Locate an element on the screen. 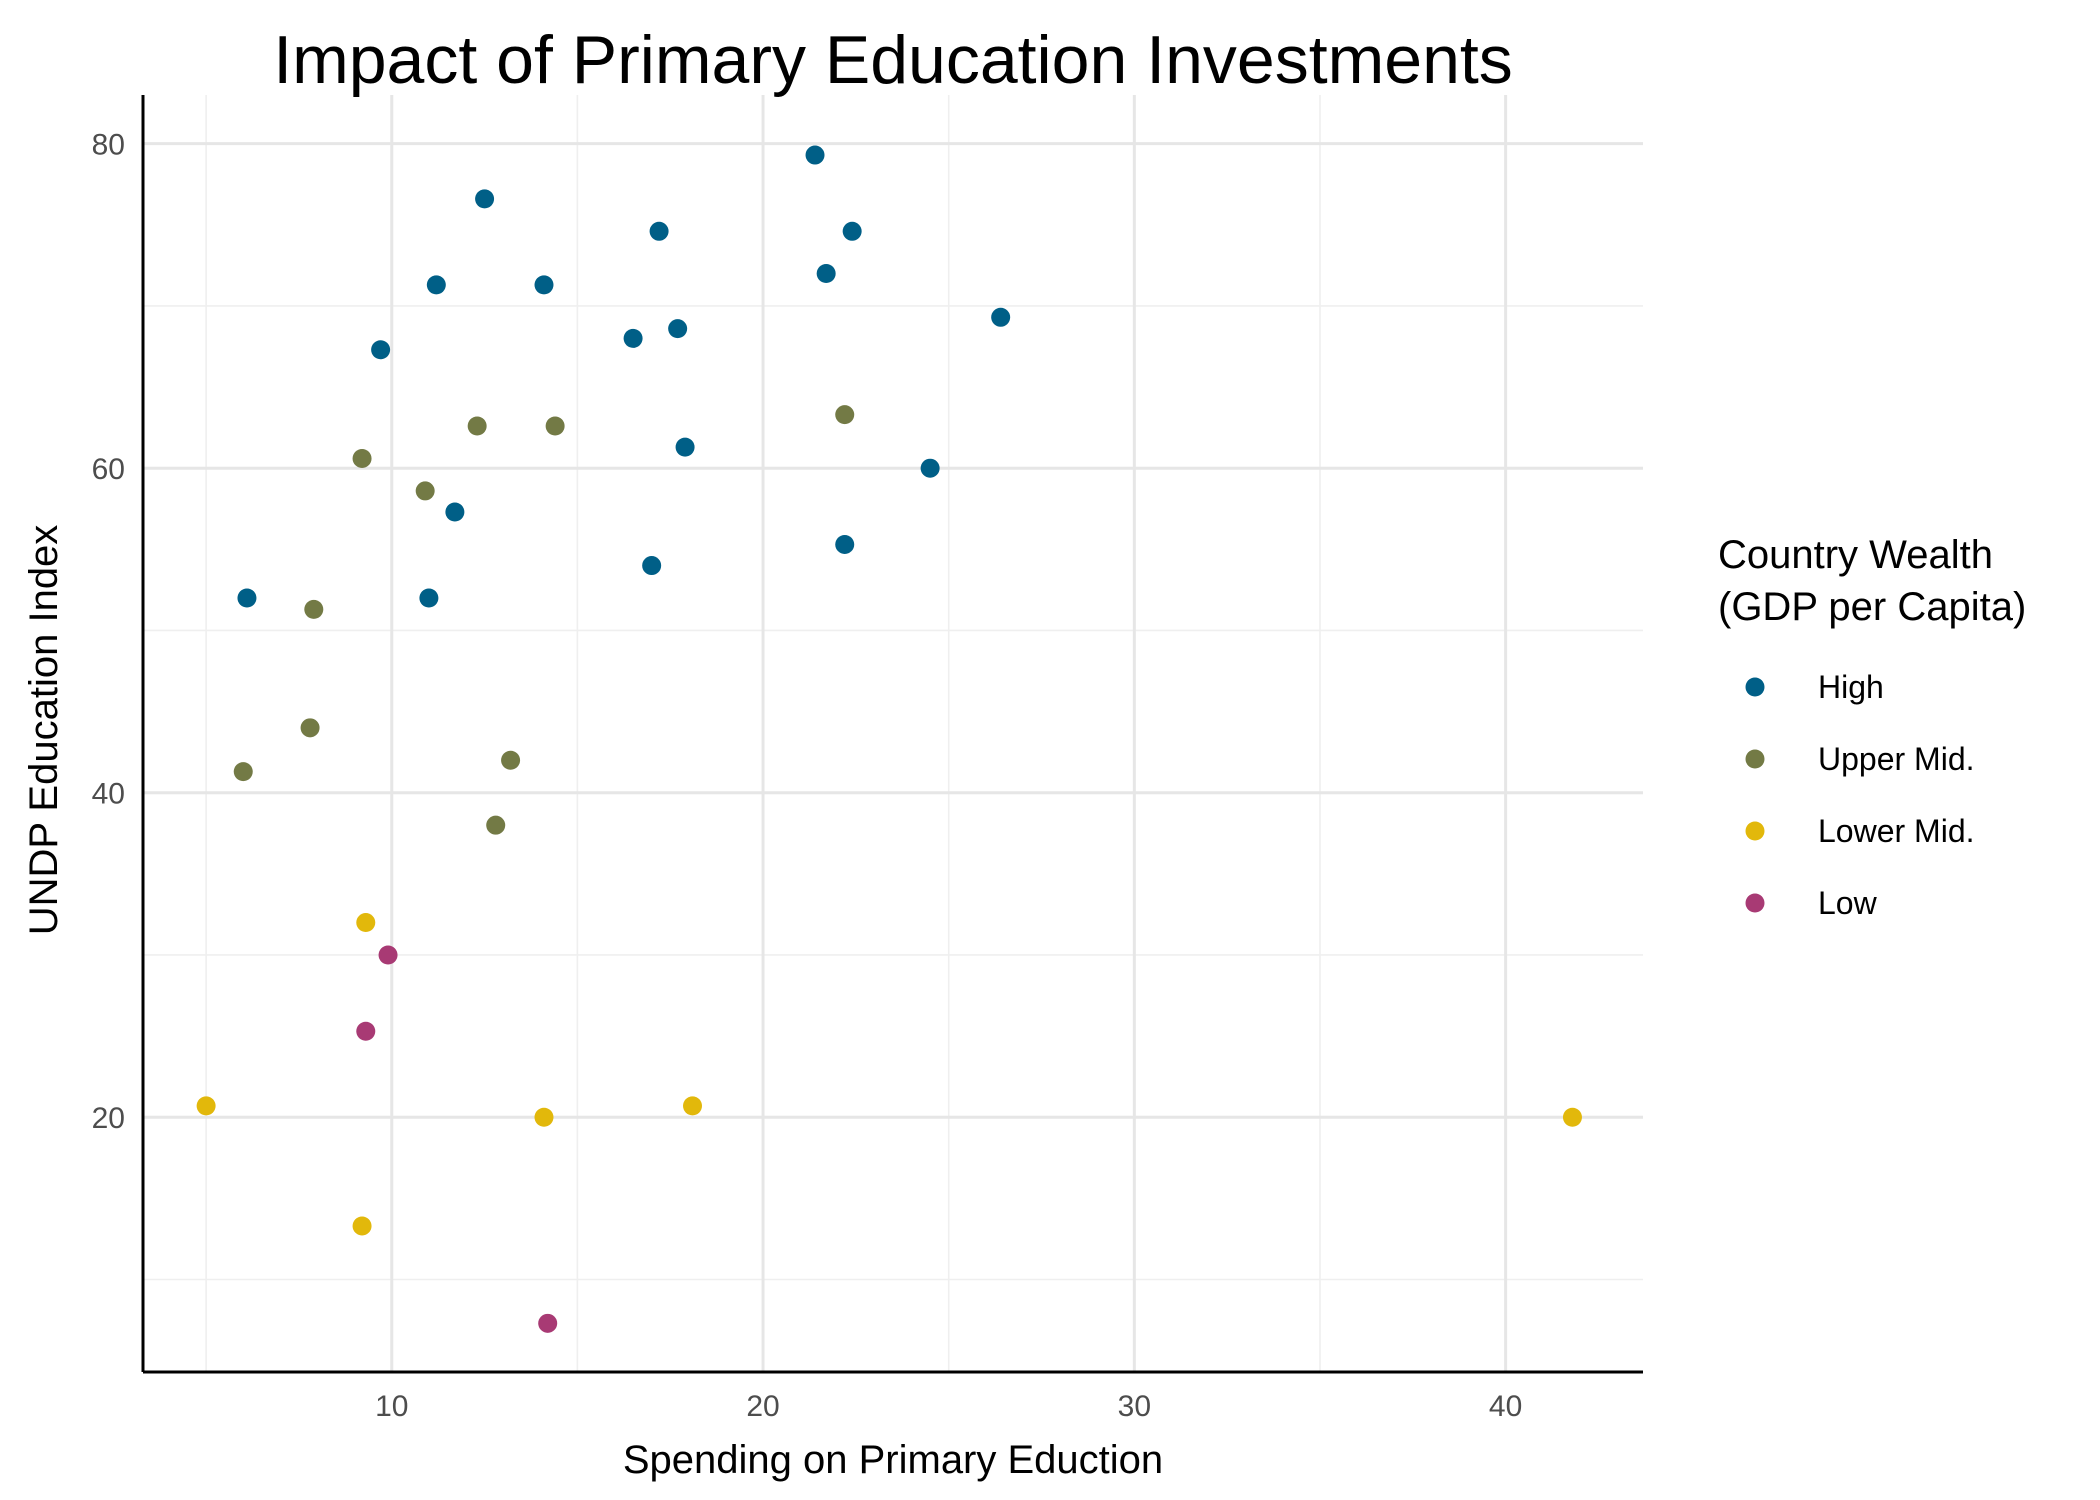 The height and width of the screenshot is (1500, 2100). legend-key-lower-mid is located at coordinates (1755, 831).